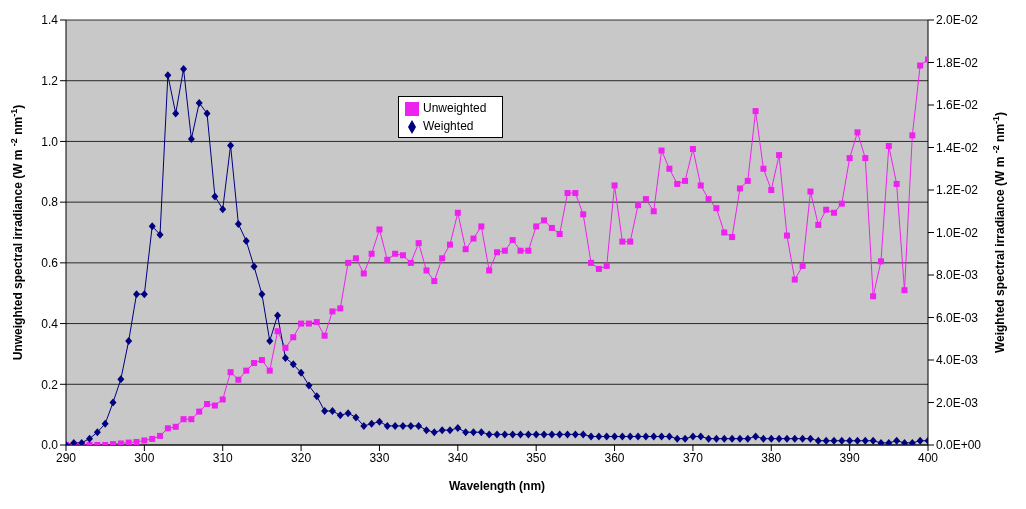 This screenshot has height=509, width=1026. Describe the element at coordinates (50, 263) in the screenshot. I see `y-tick-label: 0.6` at that location.